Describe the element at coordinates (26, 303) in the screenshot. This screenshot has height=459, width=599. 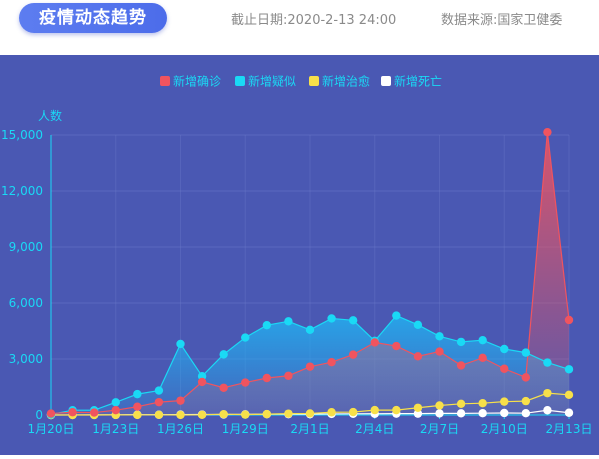
I see `y-tick-label: 6,000` at that location.